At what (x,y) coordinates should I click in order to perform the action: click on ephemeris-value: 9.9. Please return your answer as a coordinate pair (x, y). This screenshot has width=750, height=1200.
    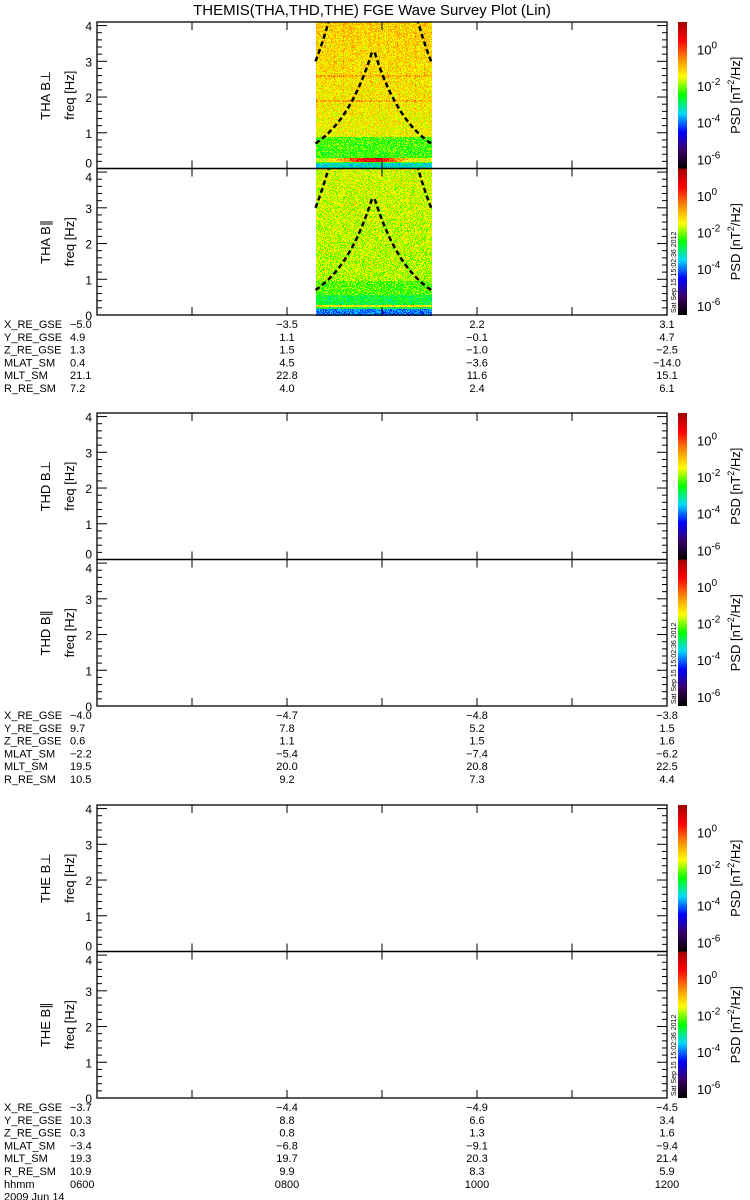
    Looking at the image, I should click on (286, 1172).